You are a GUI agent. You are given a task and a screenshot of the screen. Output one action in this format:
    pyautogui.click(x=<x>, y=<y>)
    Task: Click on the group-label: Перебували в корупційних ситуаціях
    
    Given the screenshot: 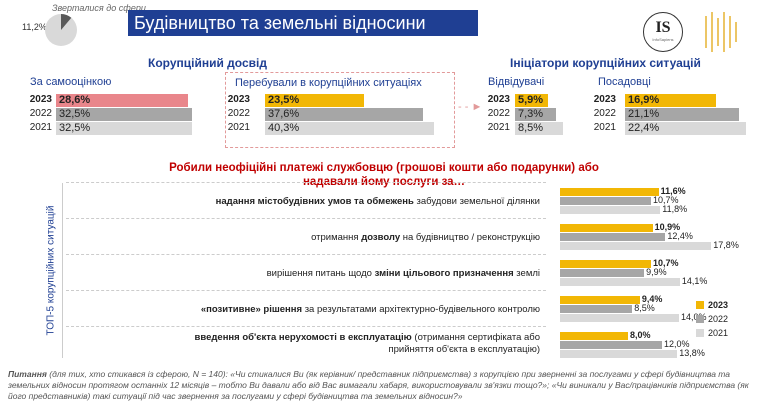 What is the action you would take?
    pyautogui.click(x=328, y=83)
    